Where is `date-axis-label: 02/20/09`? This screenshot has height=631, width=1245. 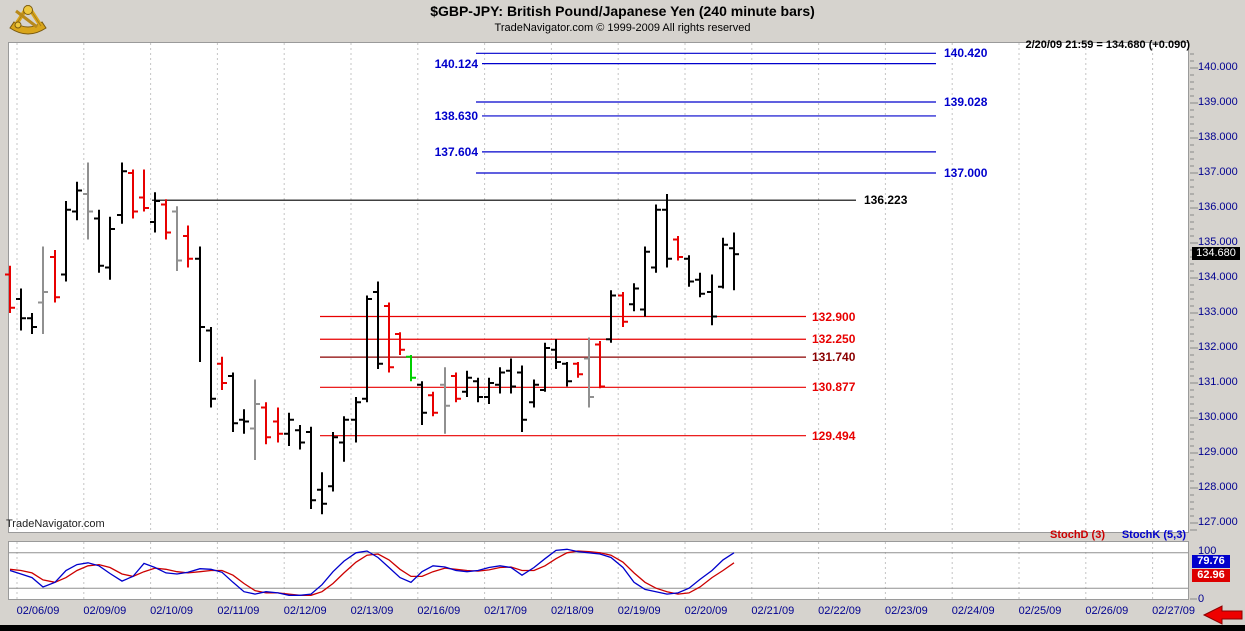
date-axis-label: 02/20/09 is located at coordinates (706, 611).